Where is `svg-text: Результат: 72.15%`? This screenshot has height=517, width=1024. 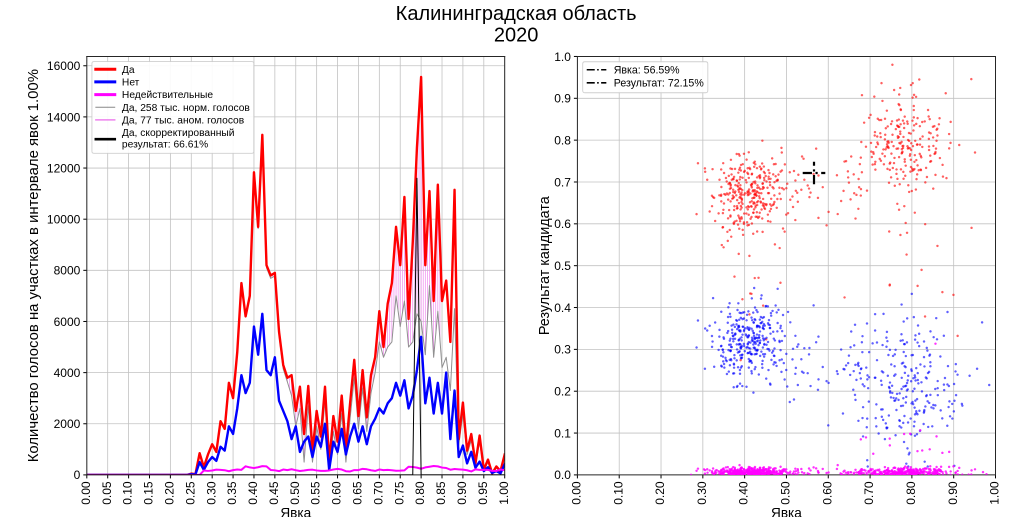 svg-text: Результат: 72.15% is located at coordinates (659, 84).